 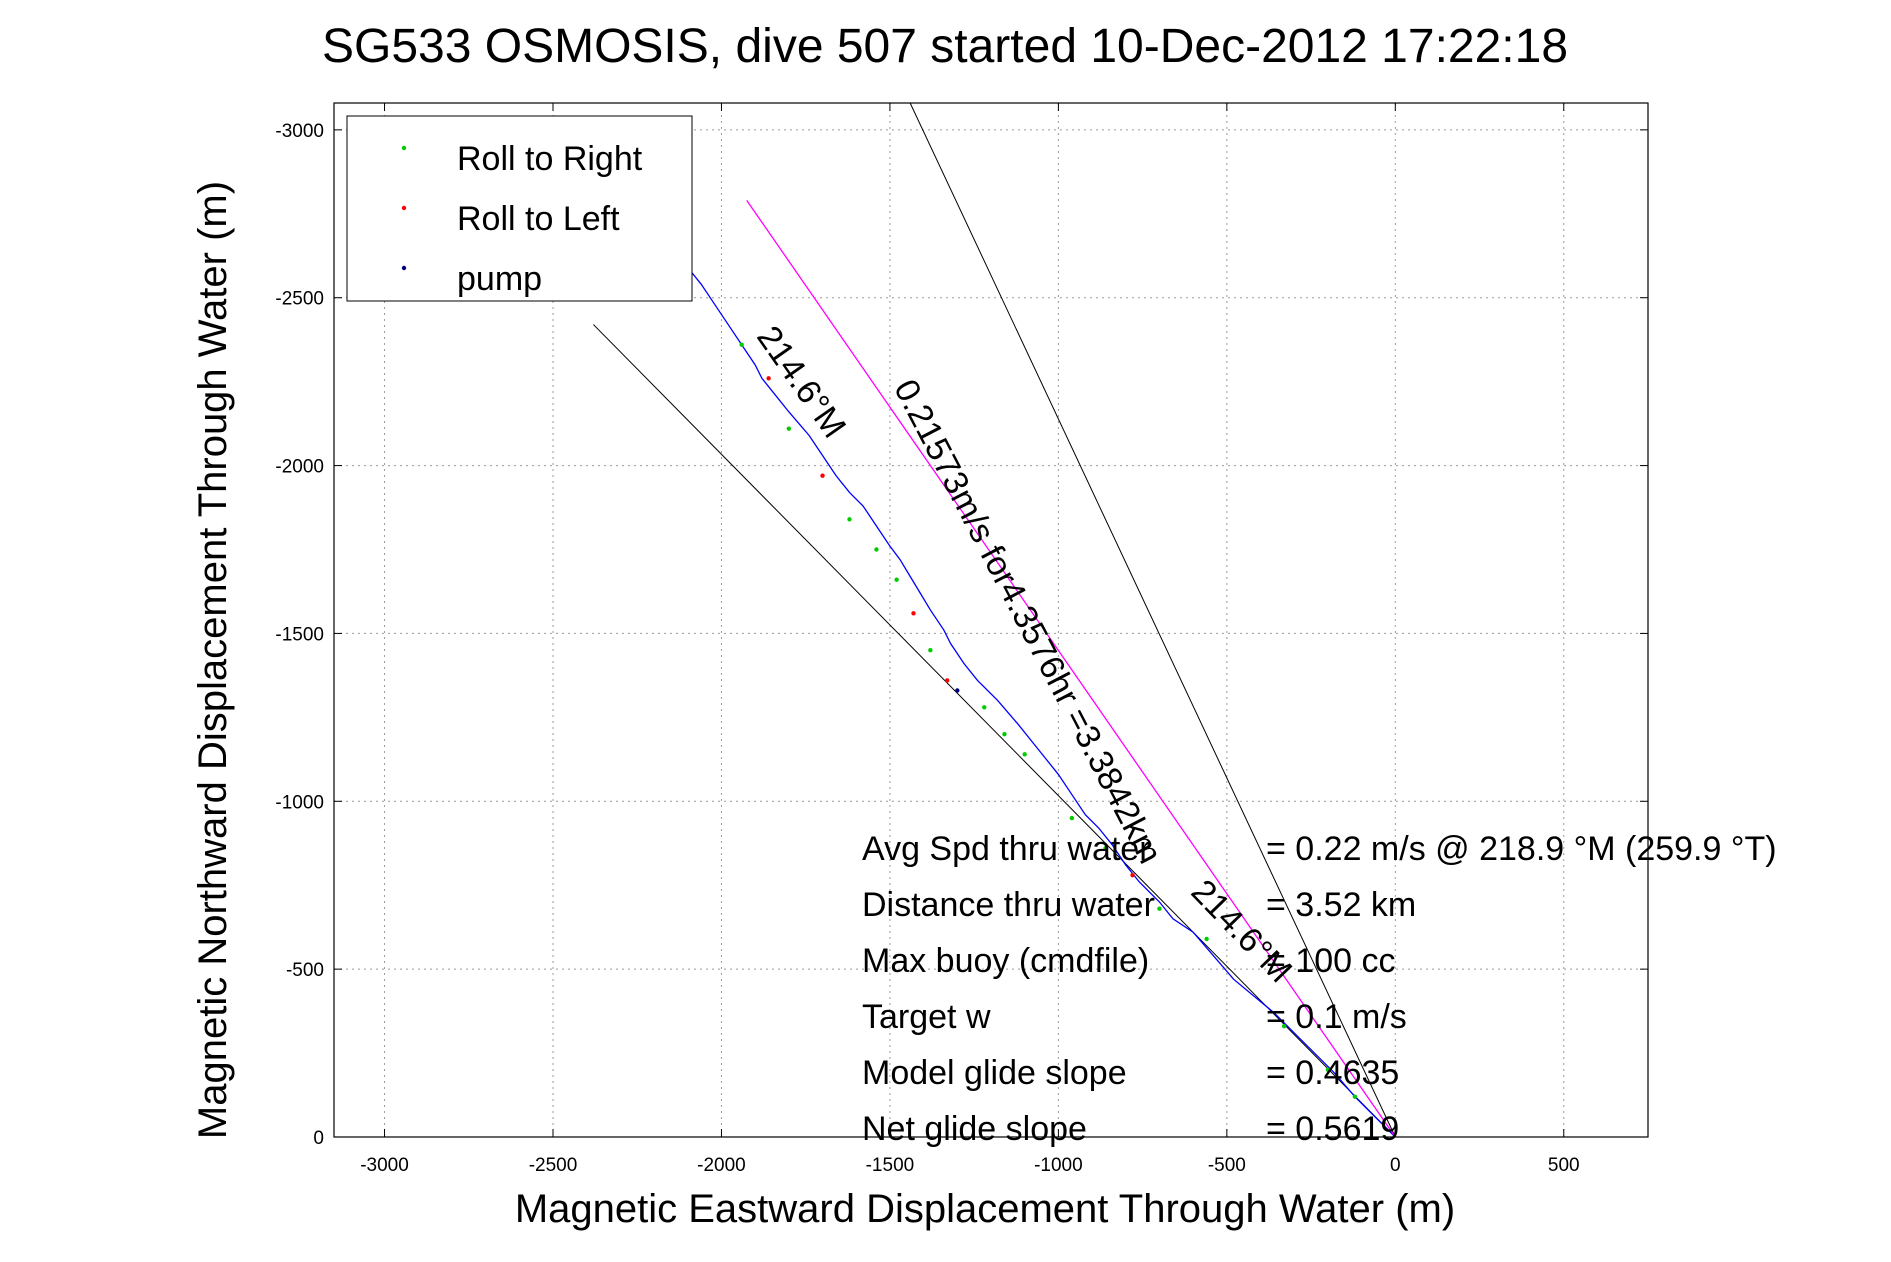 What do you see at coordinates (1521, 849) in the screenshot?
I see `stat-value: = 0.22 m/s @ 218.9 °M (259.9 °T)` at bounding box center [1521, 849].